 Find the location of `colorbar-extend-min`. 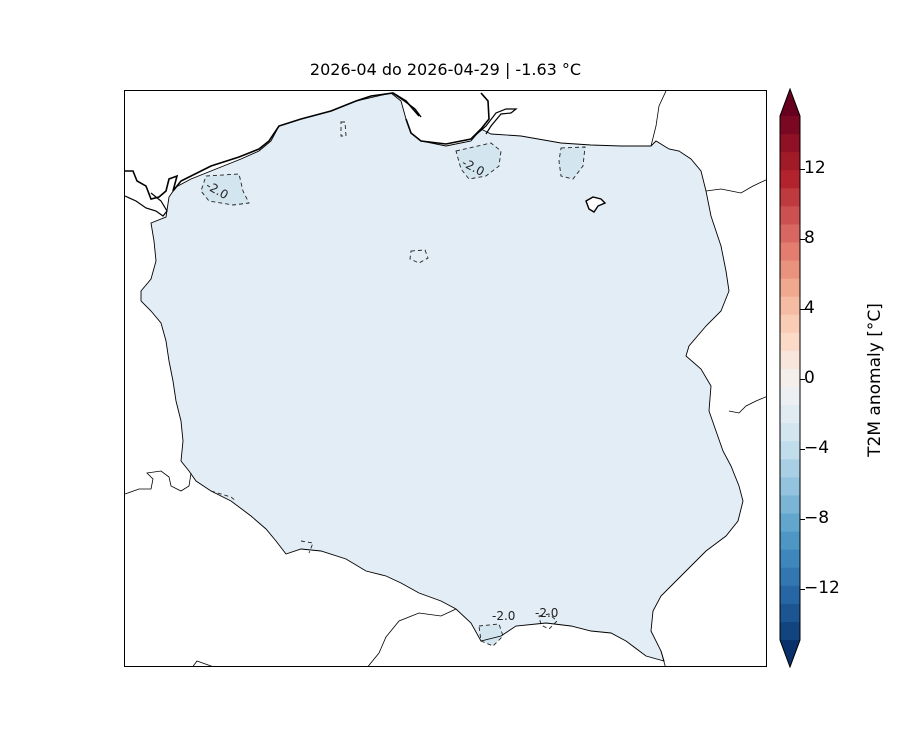

colorbar-extend-min is located at coordinates (790, 653).